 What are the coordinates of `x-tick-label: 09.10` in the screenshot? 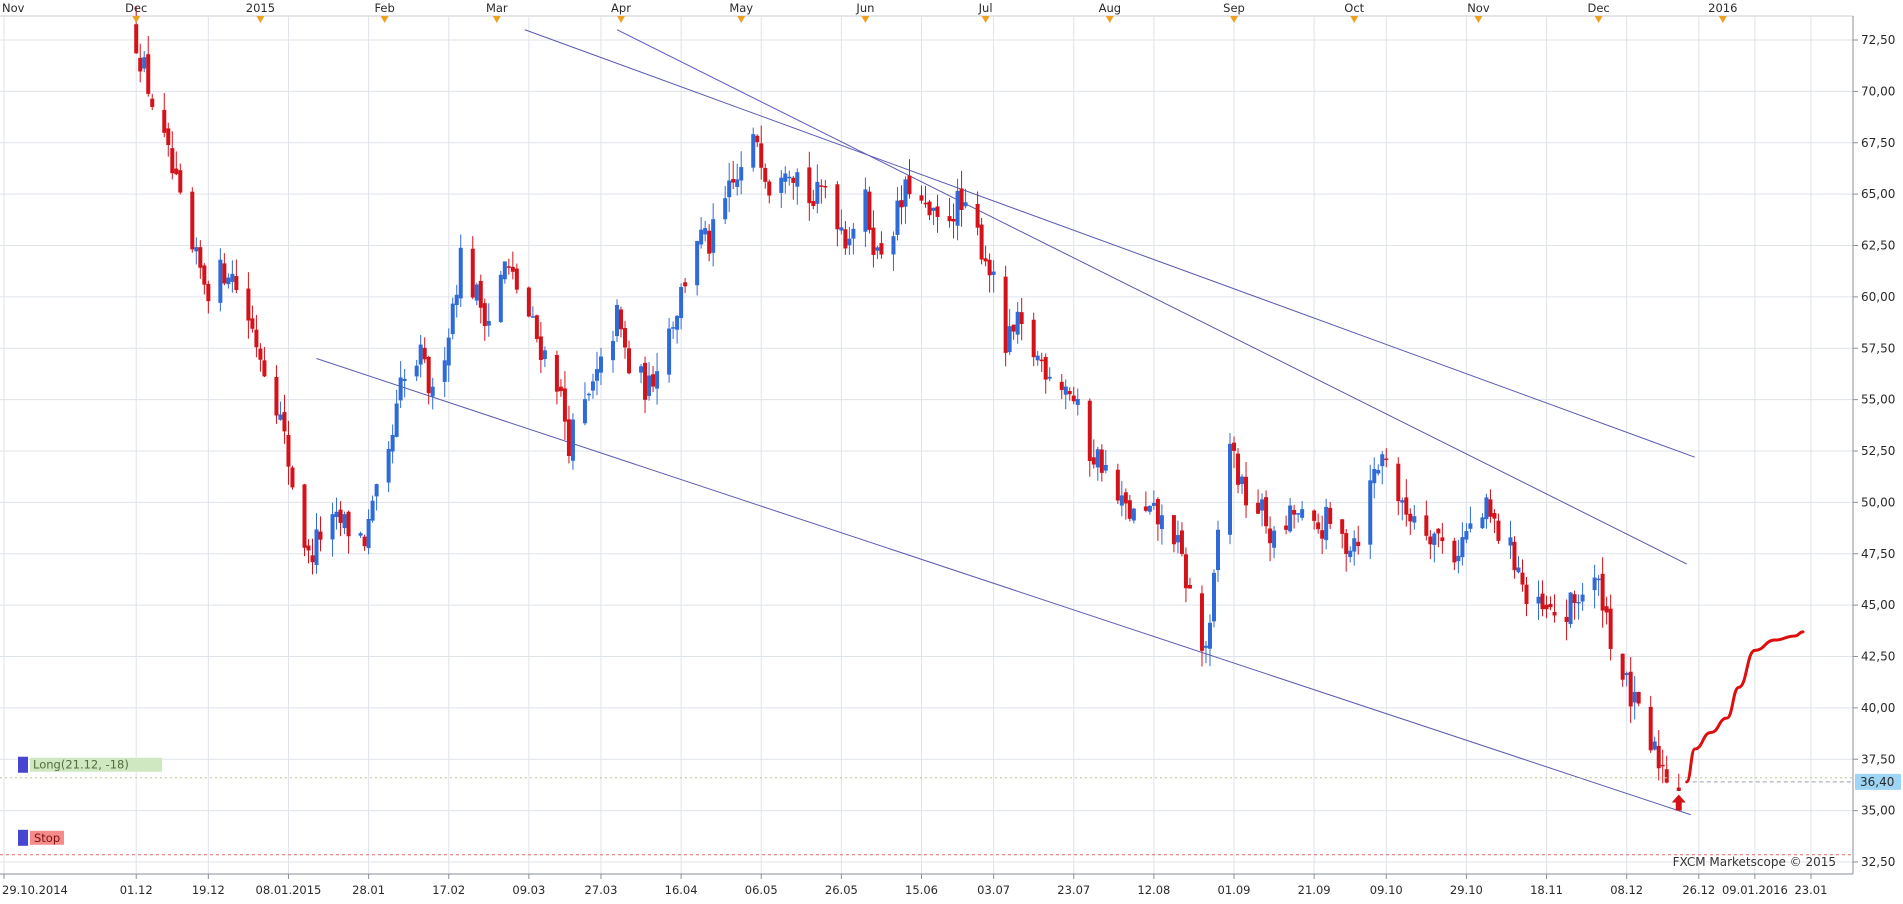 It's located at (1386, 890).